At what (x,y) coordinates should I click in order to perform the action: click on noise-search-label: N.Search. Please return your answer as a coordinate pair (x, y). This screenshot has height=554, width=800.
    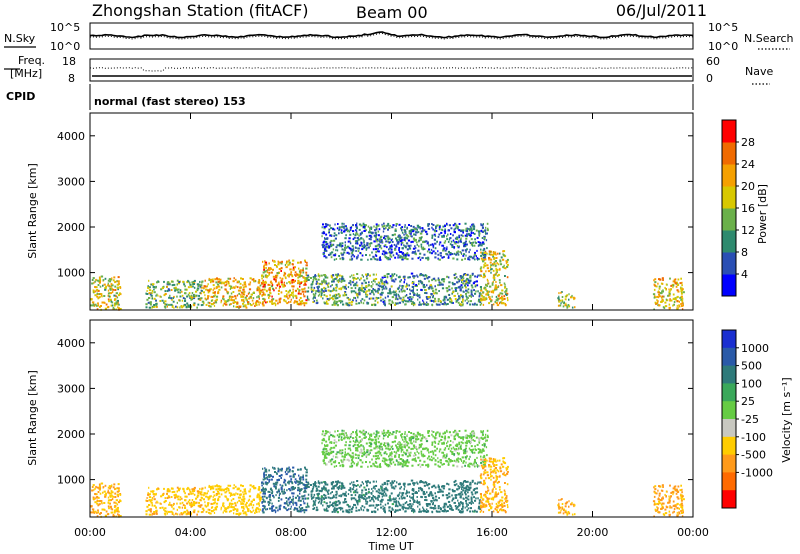
    Looking at the image, I should click on (769, 38).